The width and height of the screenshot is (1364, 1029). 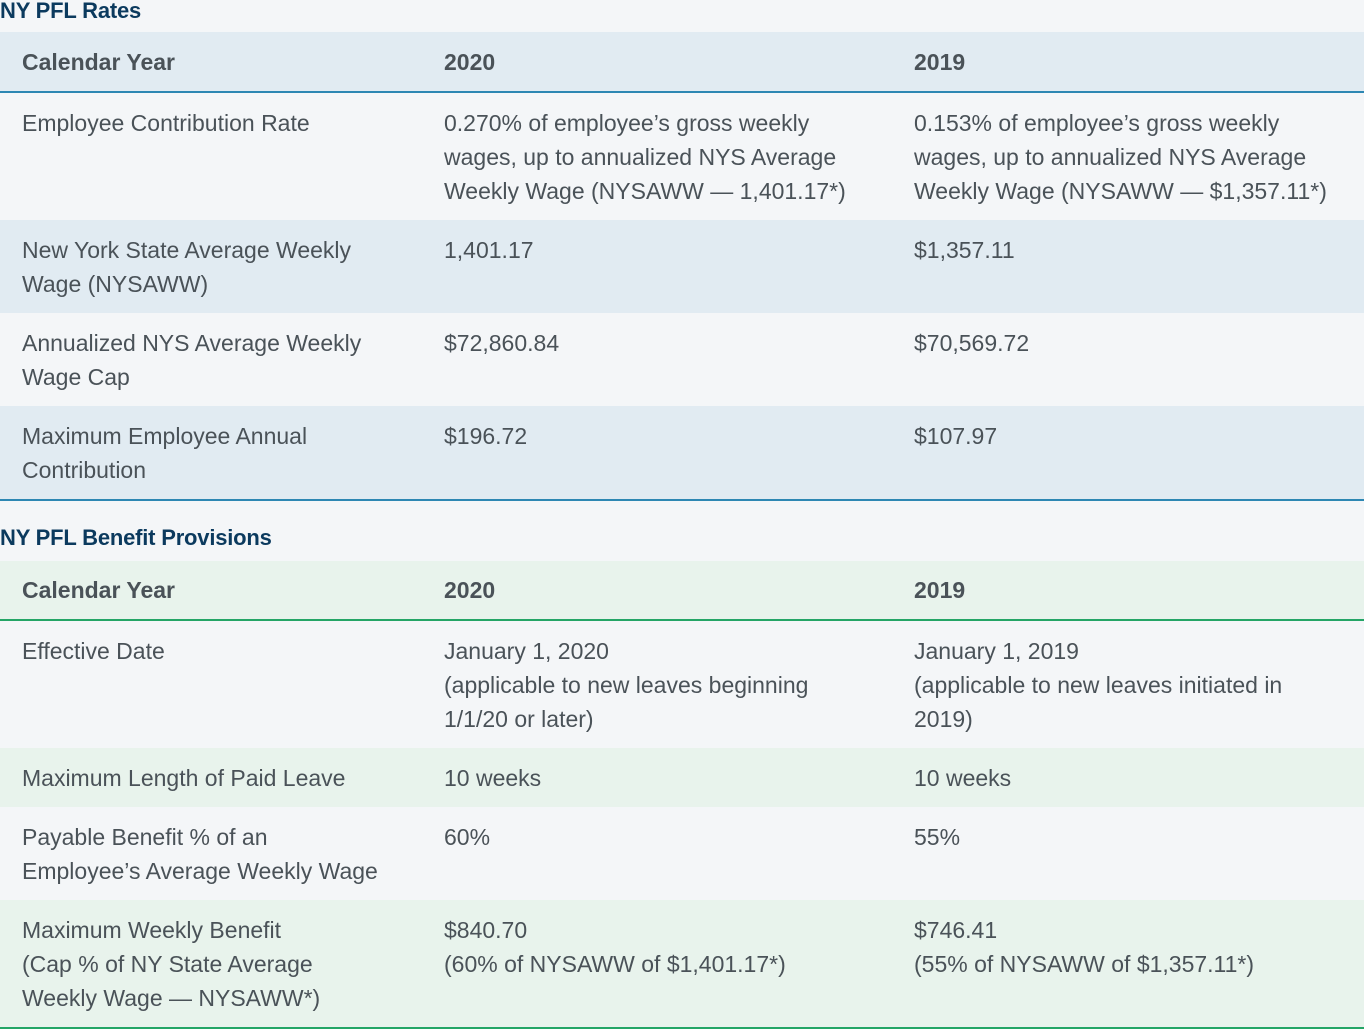 What do you see at coordinates (467, 837) in the screenshot?
I see `text-line: 60%` at bounding box center [467, 837].